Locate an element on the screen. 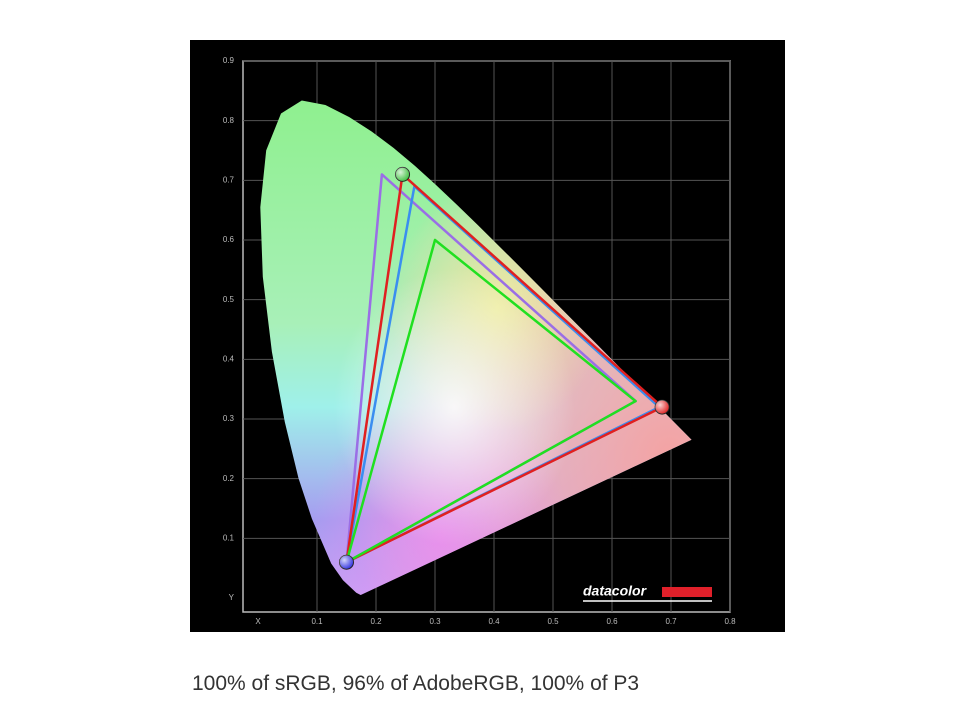 This screenshot has width=970, height=728. x-tick-label: 0.3 is located at coordinates (435, 621).